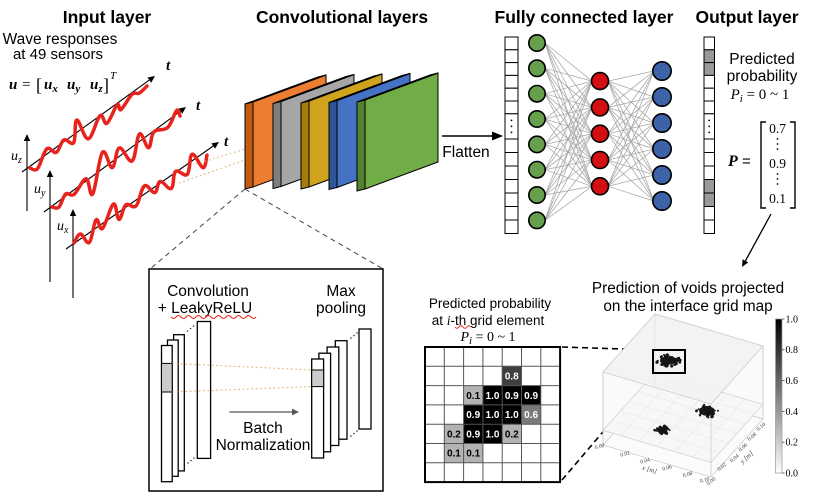 The width and height of the screenshot is (827, 502). What do you see at coordinates (688, 288) in the screenshot?
I see `svg-text: Prediction of voids projected` at bounding box center [688, 288].